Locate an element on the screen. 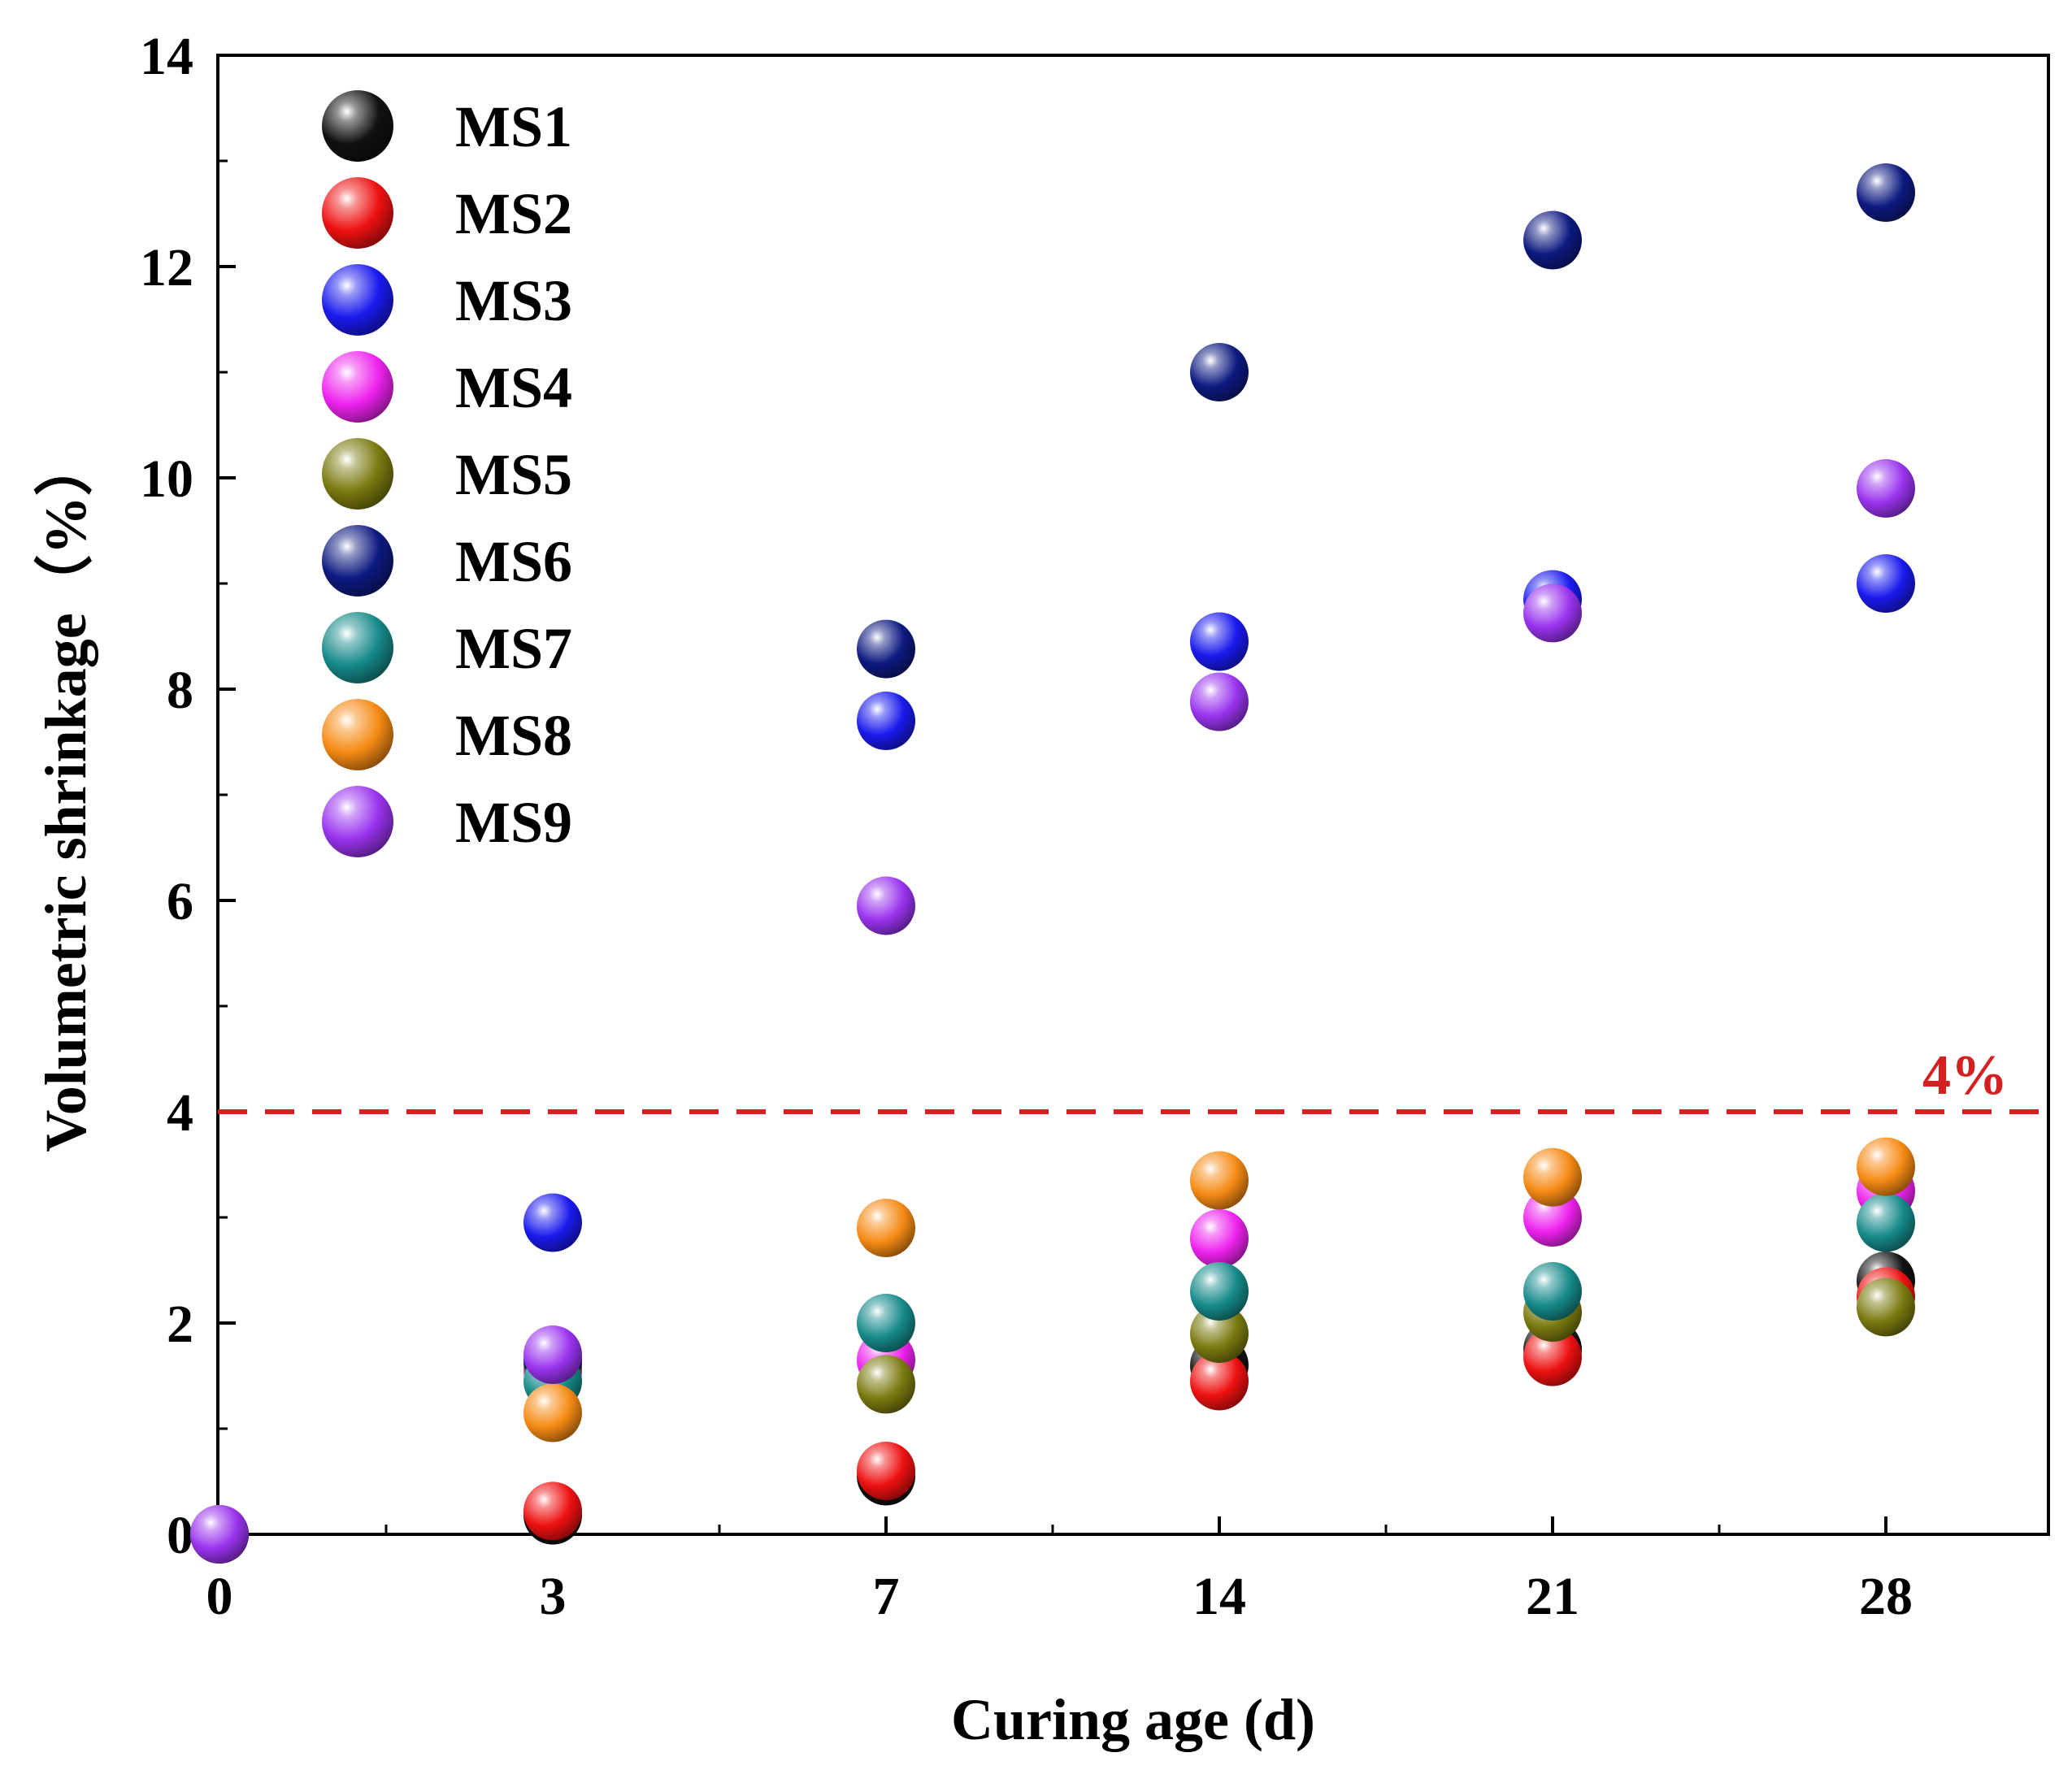 This screenshot has width=2072, height=1770. x-tick-label: 28 is located at coordinates (1886, 1596).